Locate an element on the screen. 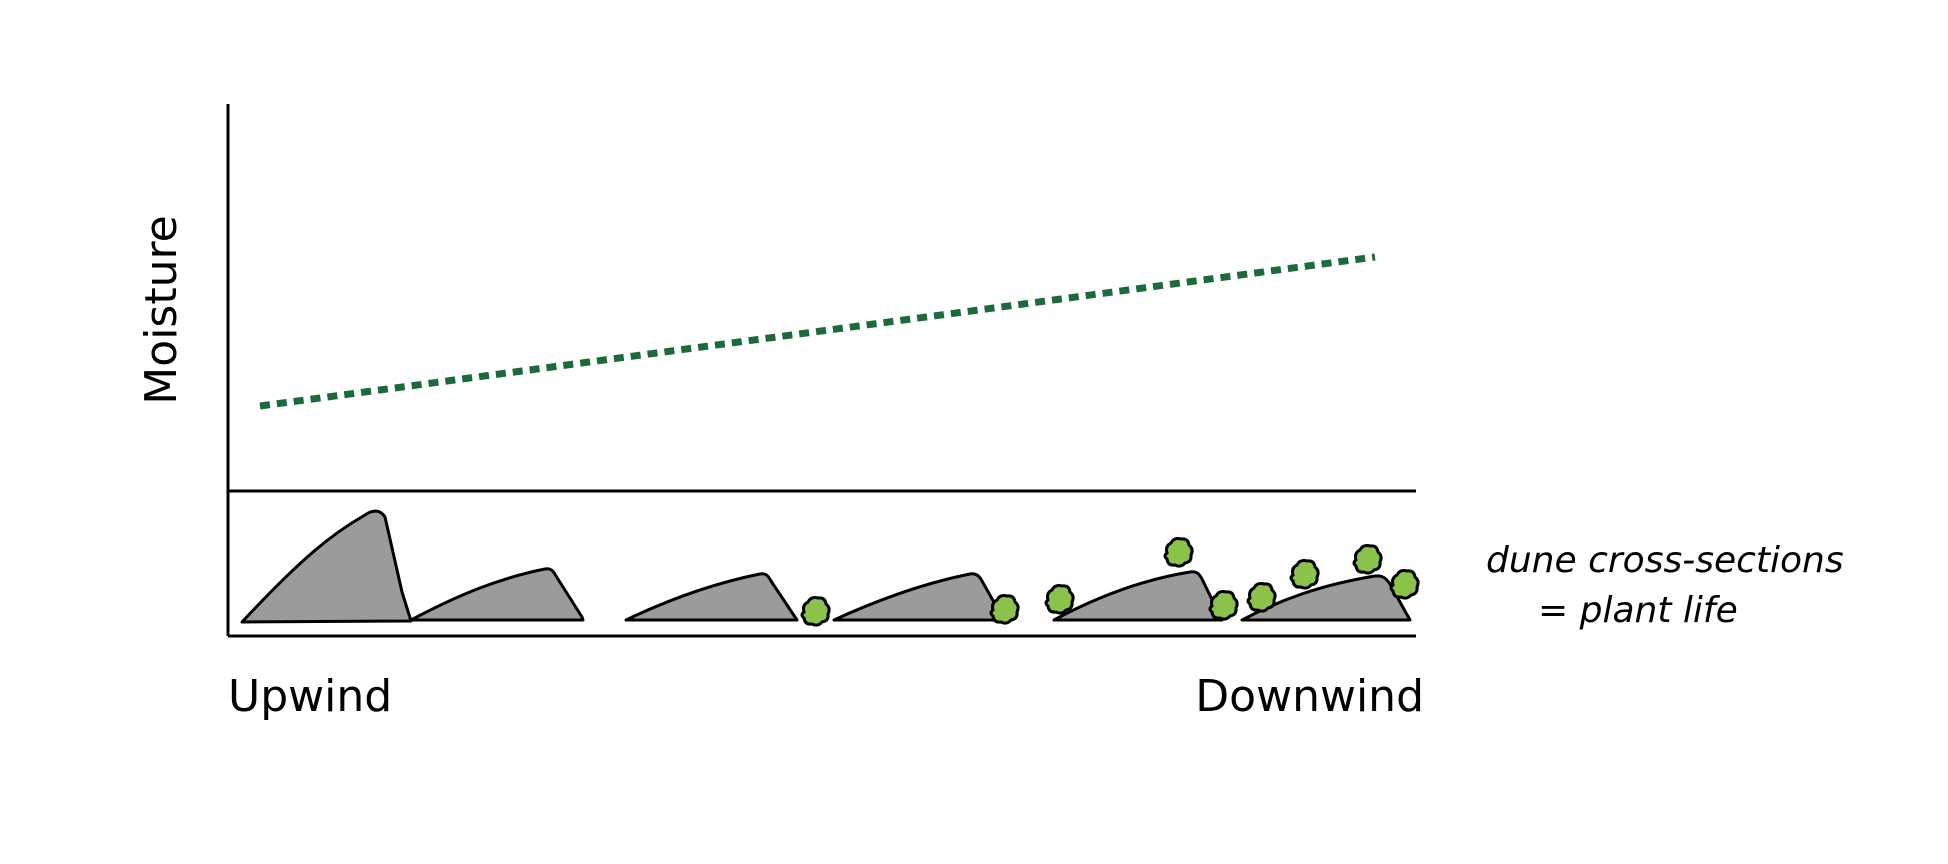 The width and height of the screenshot is (1948, 864). plant-group is located at coordinates (1110, 582).